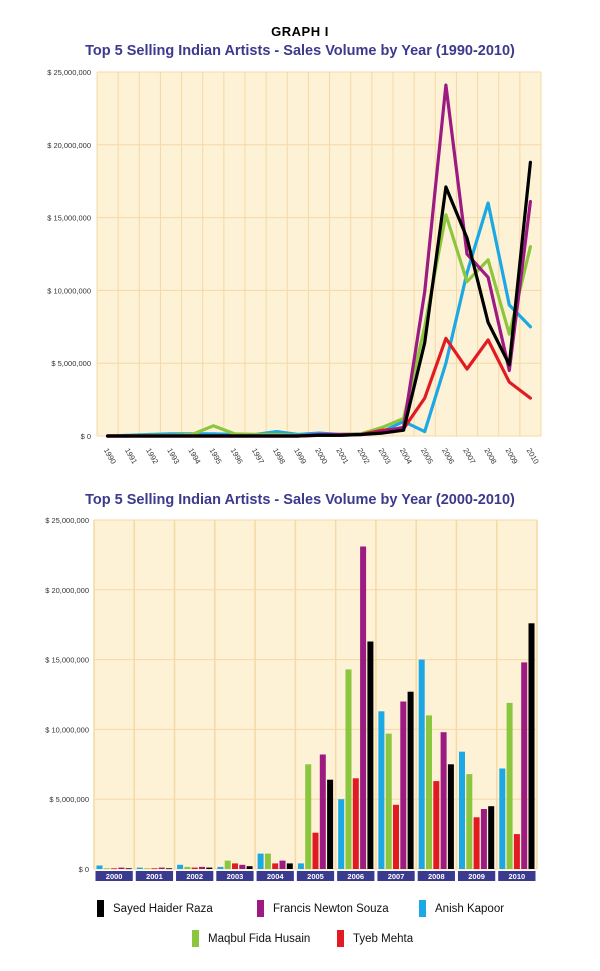 The image size is (600, 971). Describe the element at coordinates (483, 839) in the screenshot. I see `bar-francis-newton-souza-2009` at that location.